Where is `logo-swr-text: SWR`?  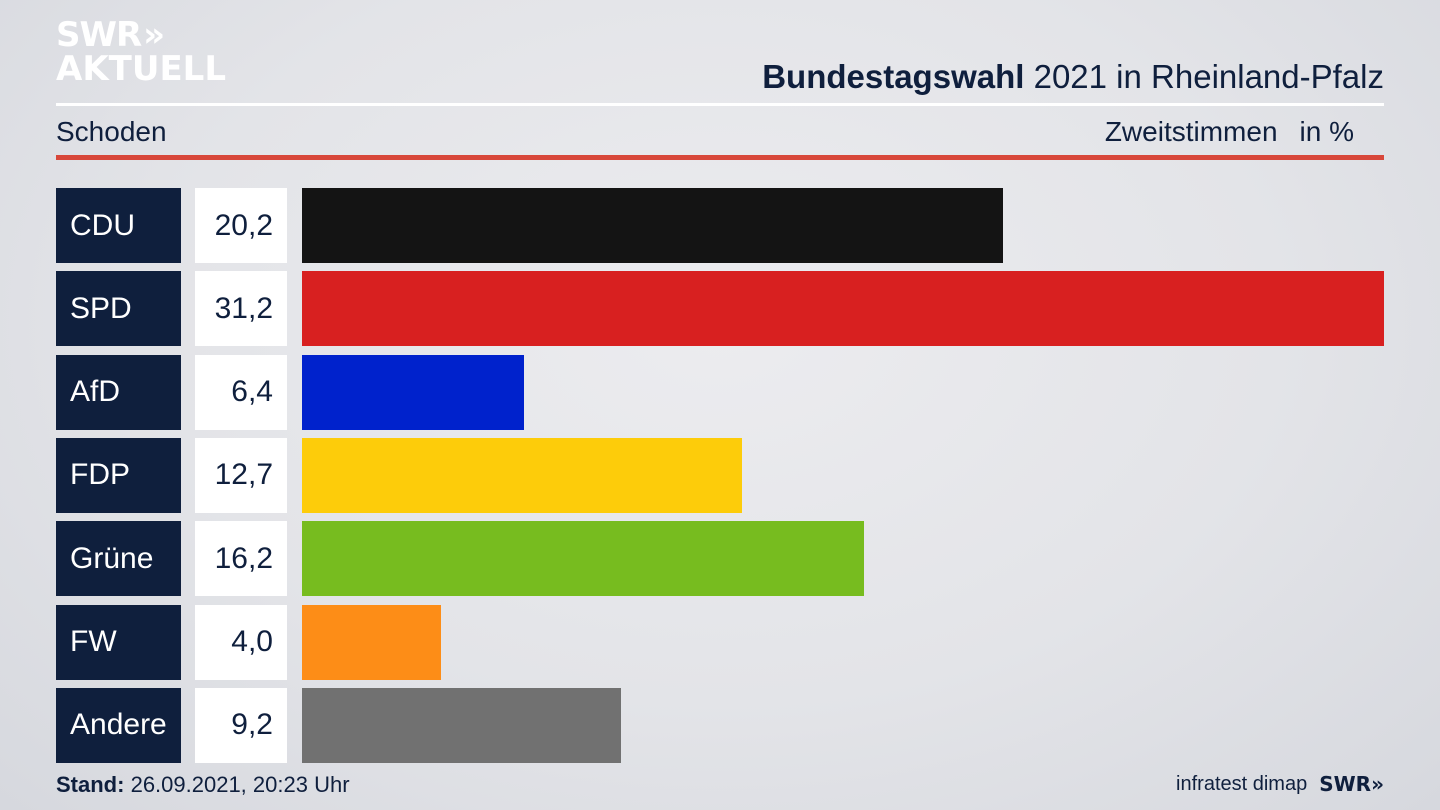
logo-swr-text: SWR is located at coordinates (99, 35).